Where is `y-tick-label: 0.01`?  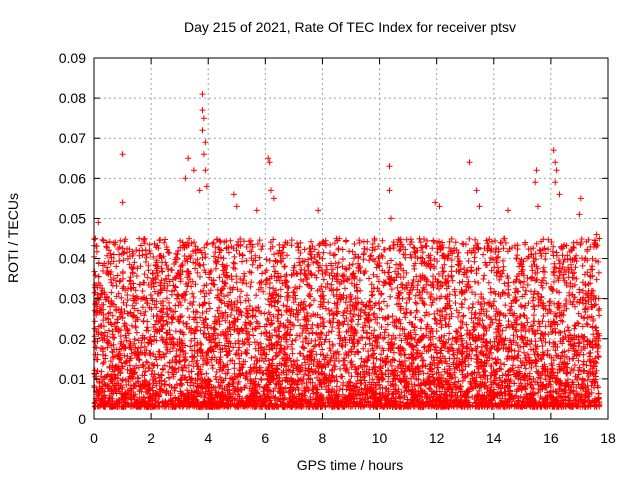
y-tick-label: 0.01 is located at coordinates (72, 379).